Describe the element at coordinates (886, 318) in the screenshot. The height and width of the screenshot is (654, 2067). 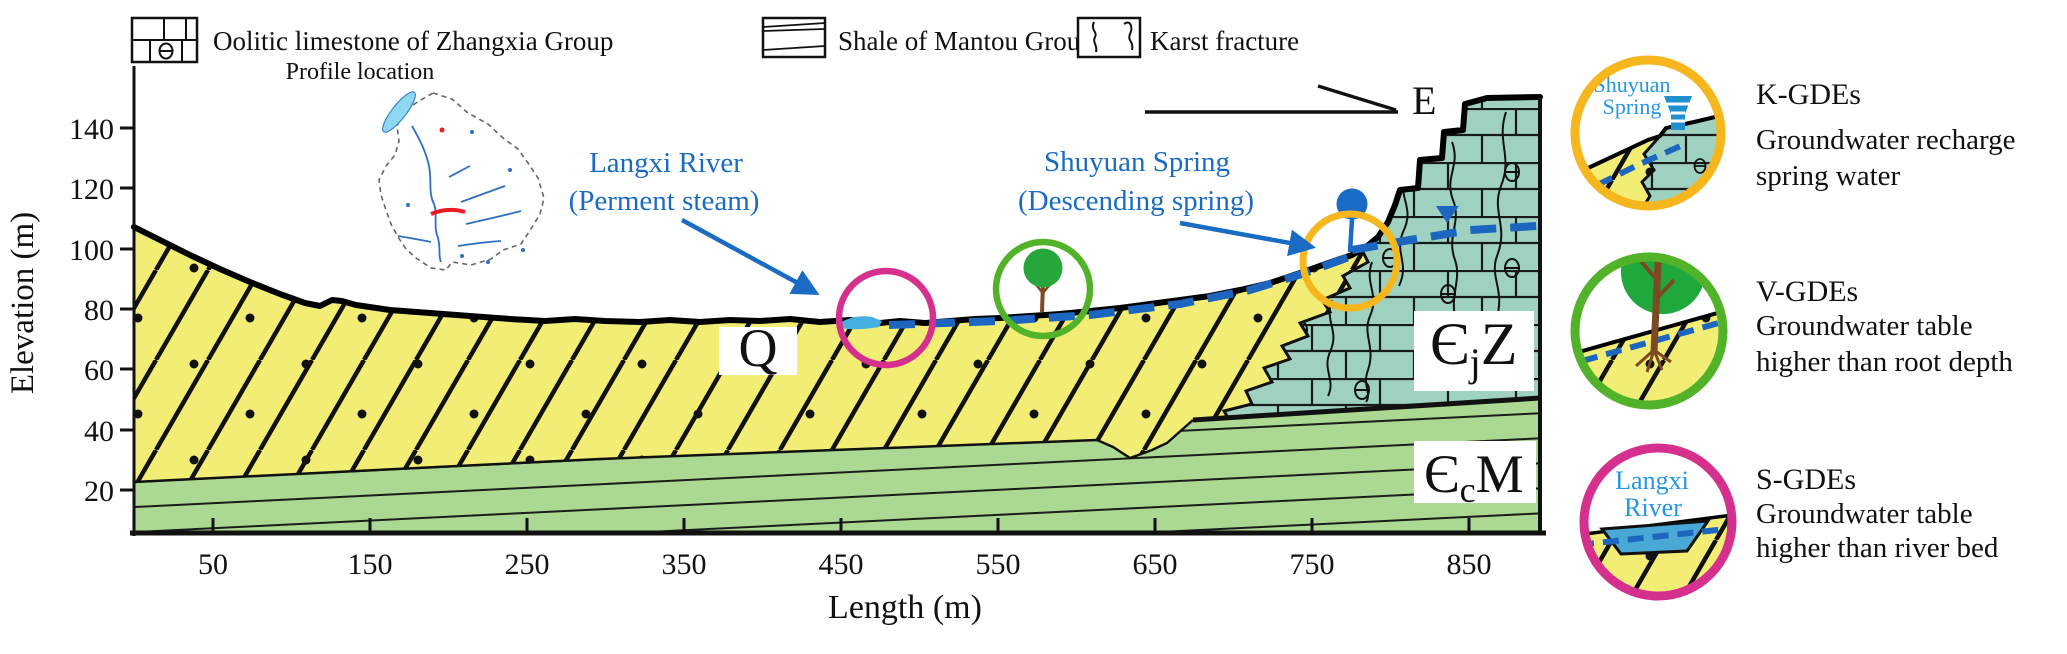
I see `s-gde-circle-marker` at that location.